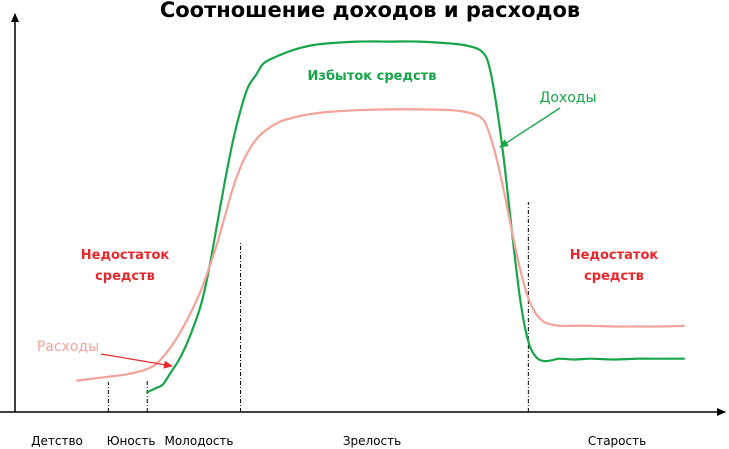  What do you see at coordinates (136, 361) in the screenshot?
I see `legend-arrow-expenses` at bounding box center [136, 361].